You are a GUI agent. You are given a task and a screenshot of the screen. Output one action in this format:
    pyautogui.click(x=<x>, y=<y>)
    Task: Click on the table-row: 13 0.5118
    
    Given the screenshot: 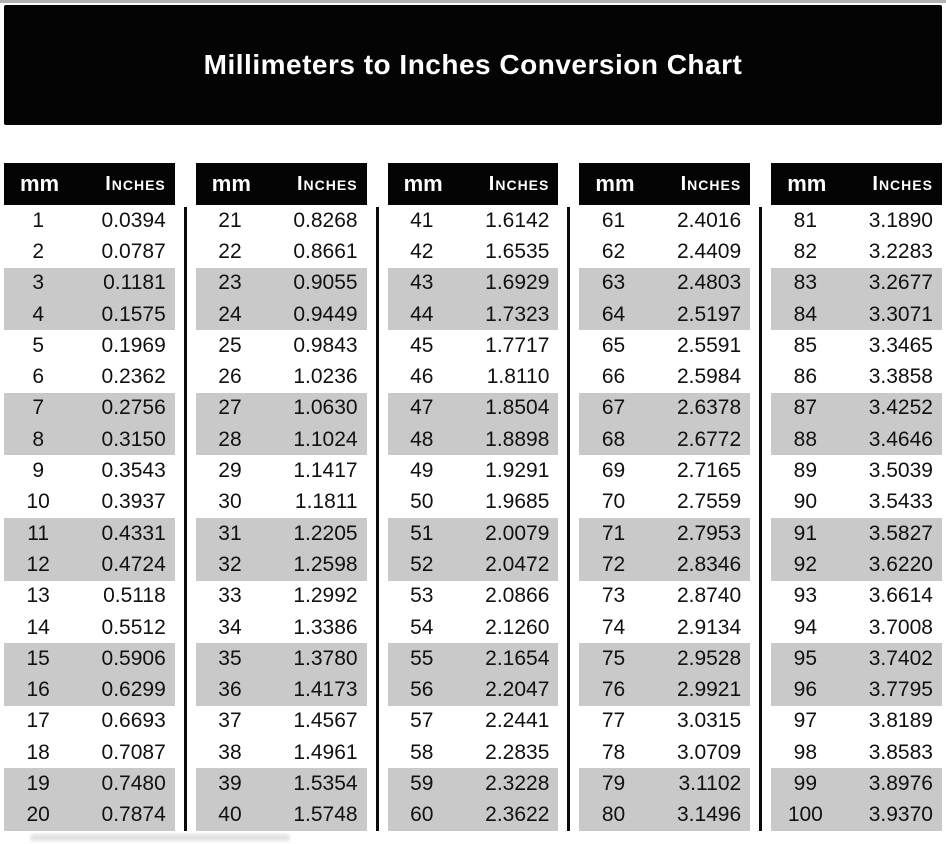 What is the action you would take?
    pyautogui.click(x=89, y=596)
    